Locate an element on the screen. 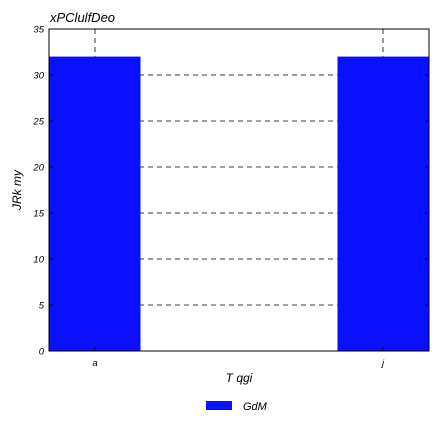 The width and height of the screenshot is (440, 440). chart-title: xPClulfDeo is located at coordinates (82, 17).